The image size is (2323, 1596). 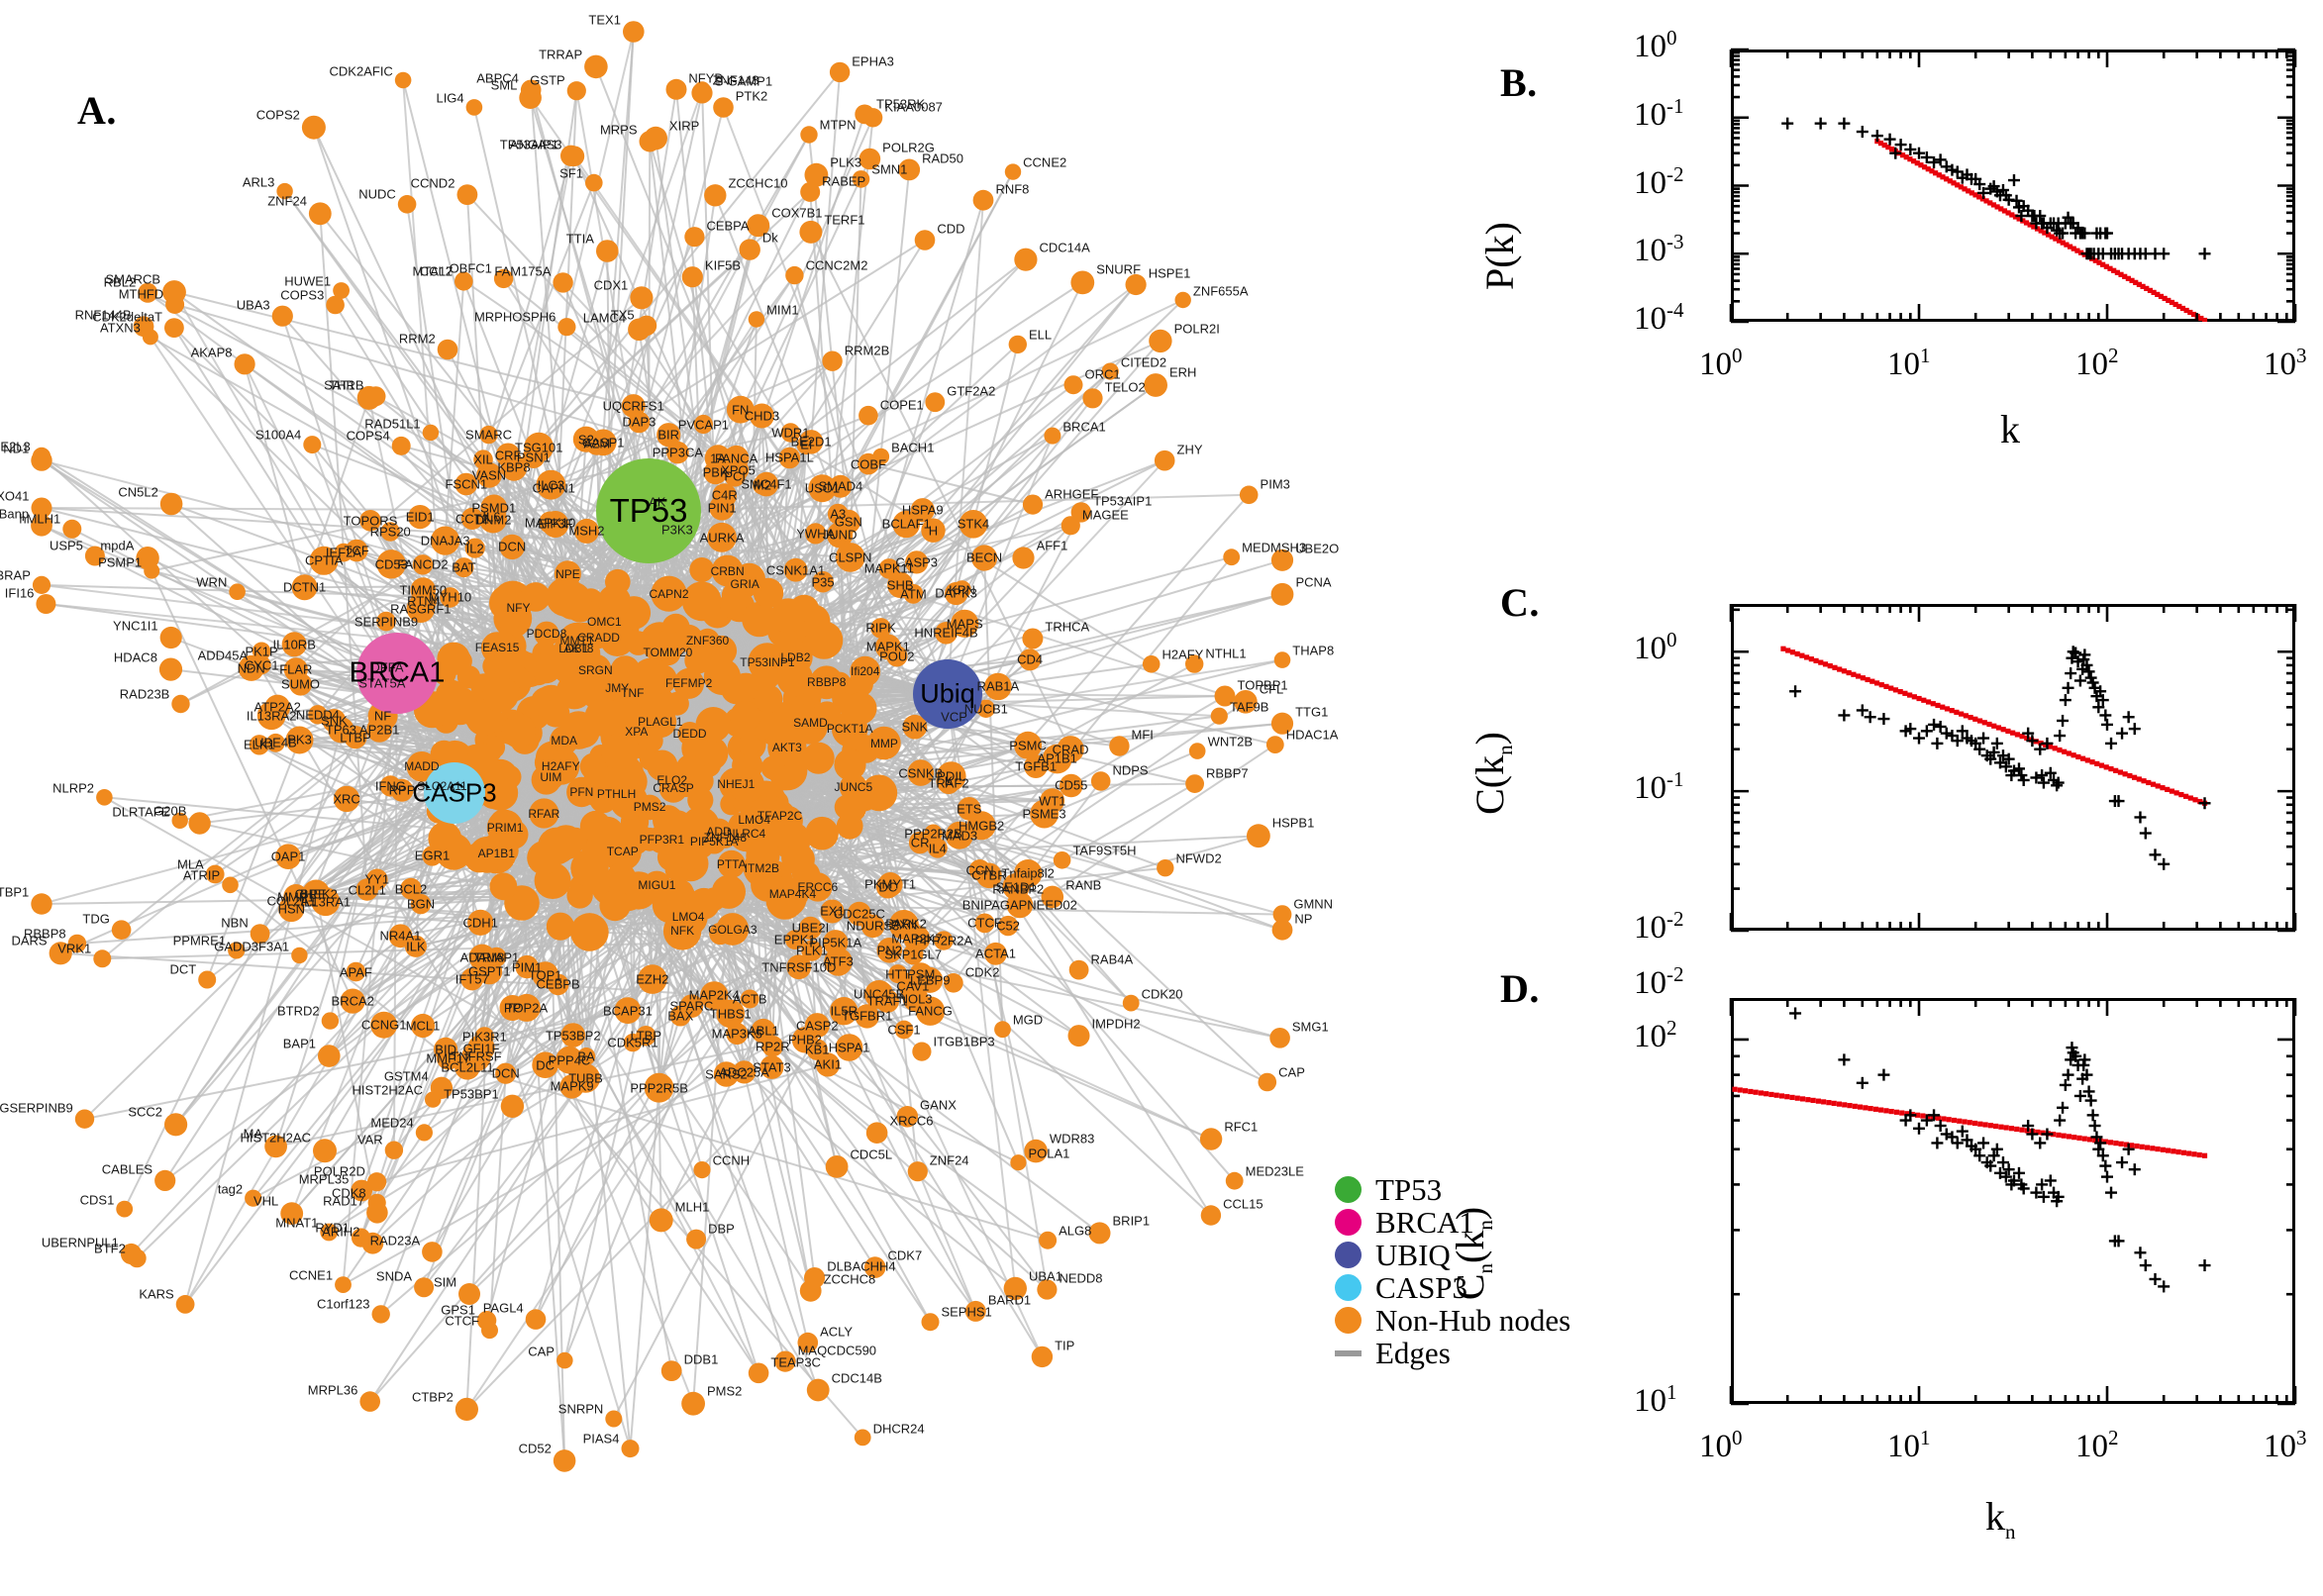 I want to click on tick-label: 10-3, so click(x=1659, y=250).